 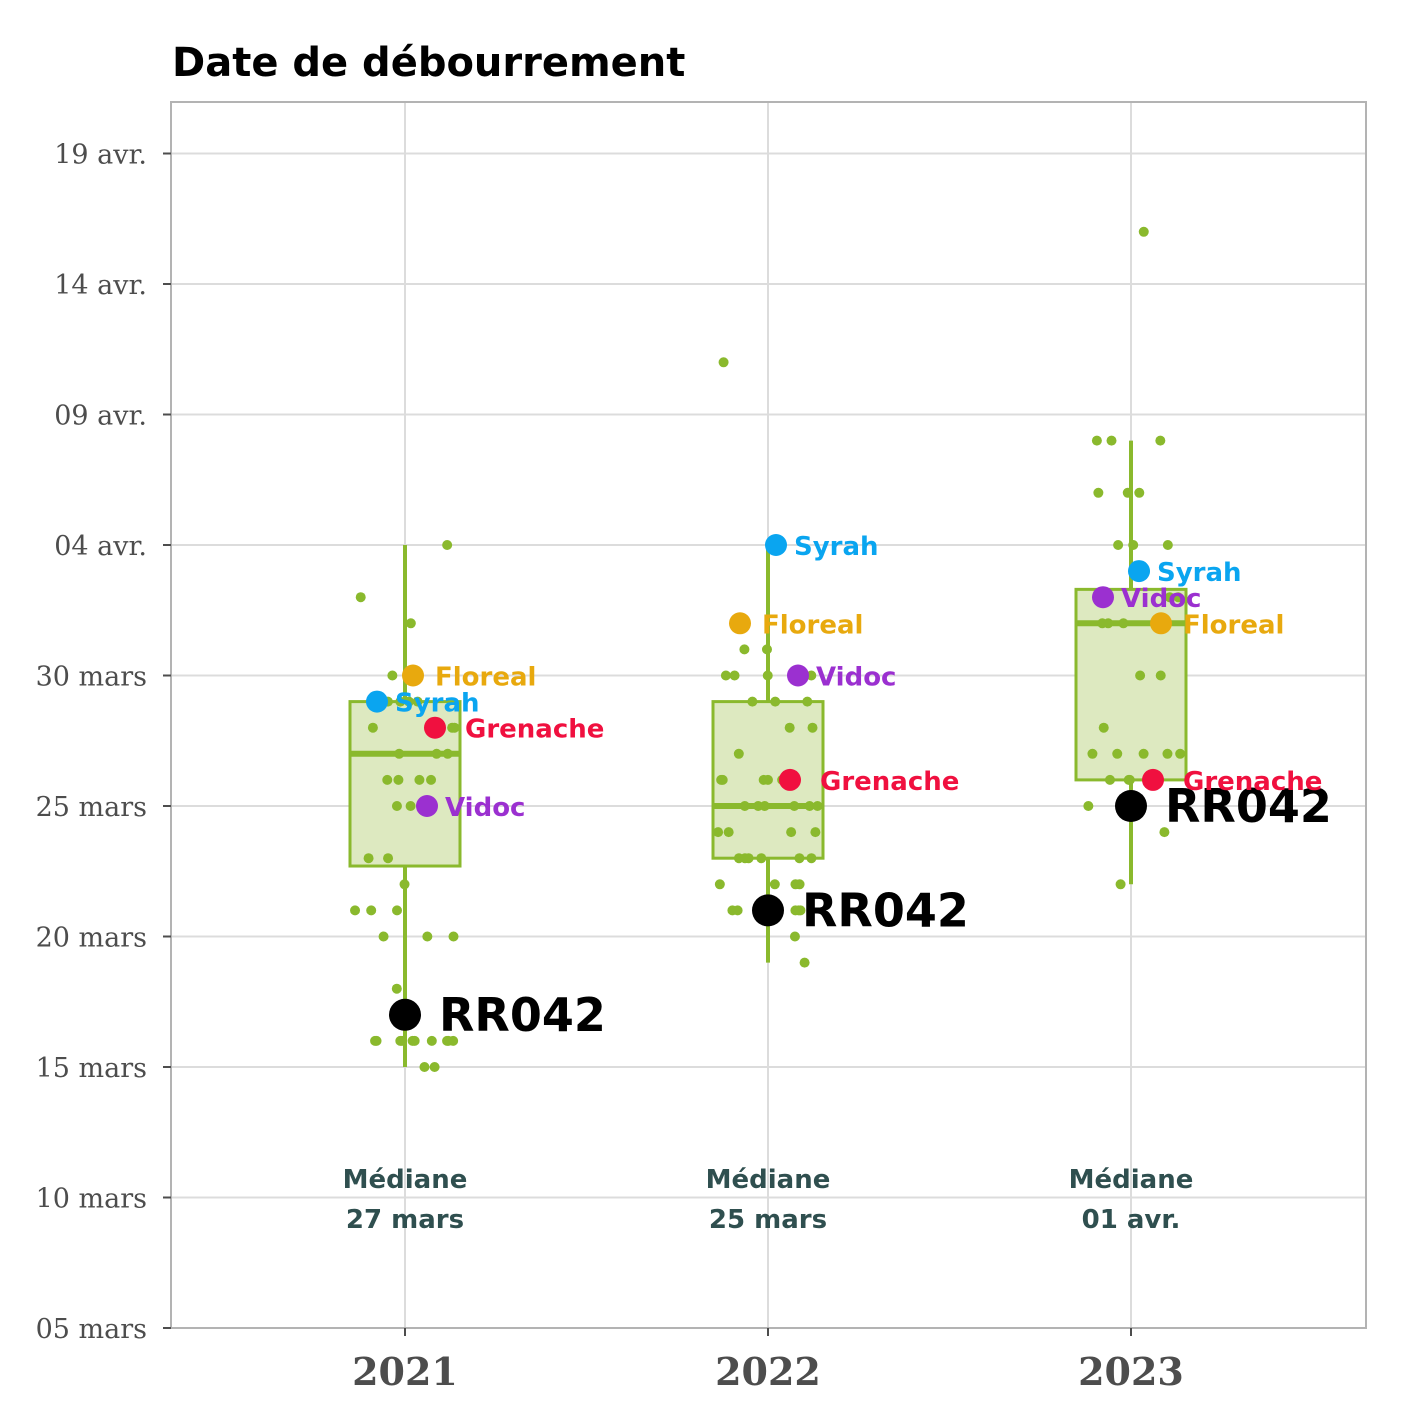 I want to click on median-caption-line: 27 mars, so click(x=405, y=1220).